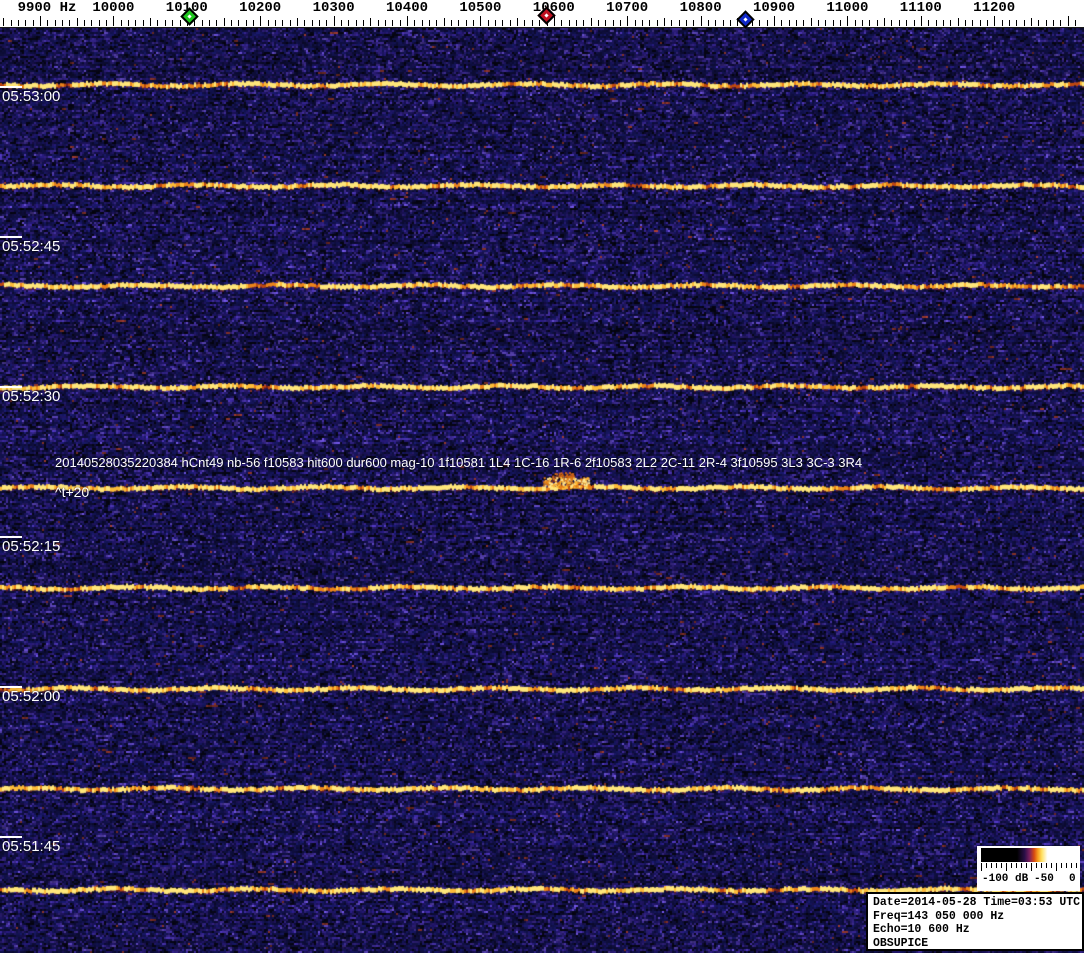 The height and width of the screenshot is (953, 1084). Describe the element at coordinates (186, 8) in the screenshot. I see `ruler-freq-label: 10100` at that location.